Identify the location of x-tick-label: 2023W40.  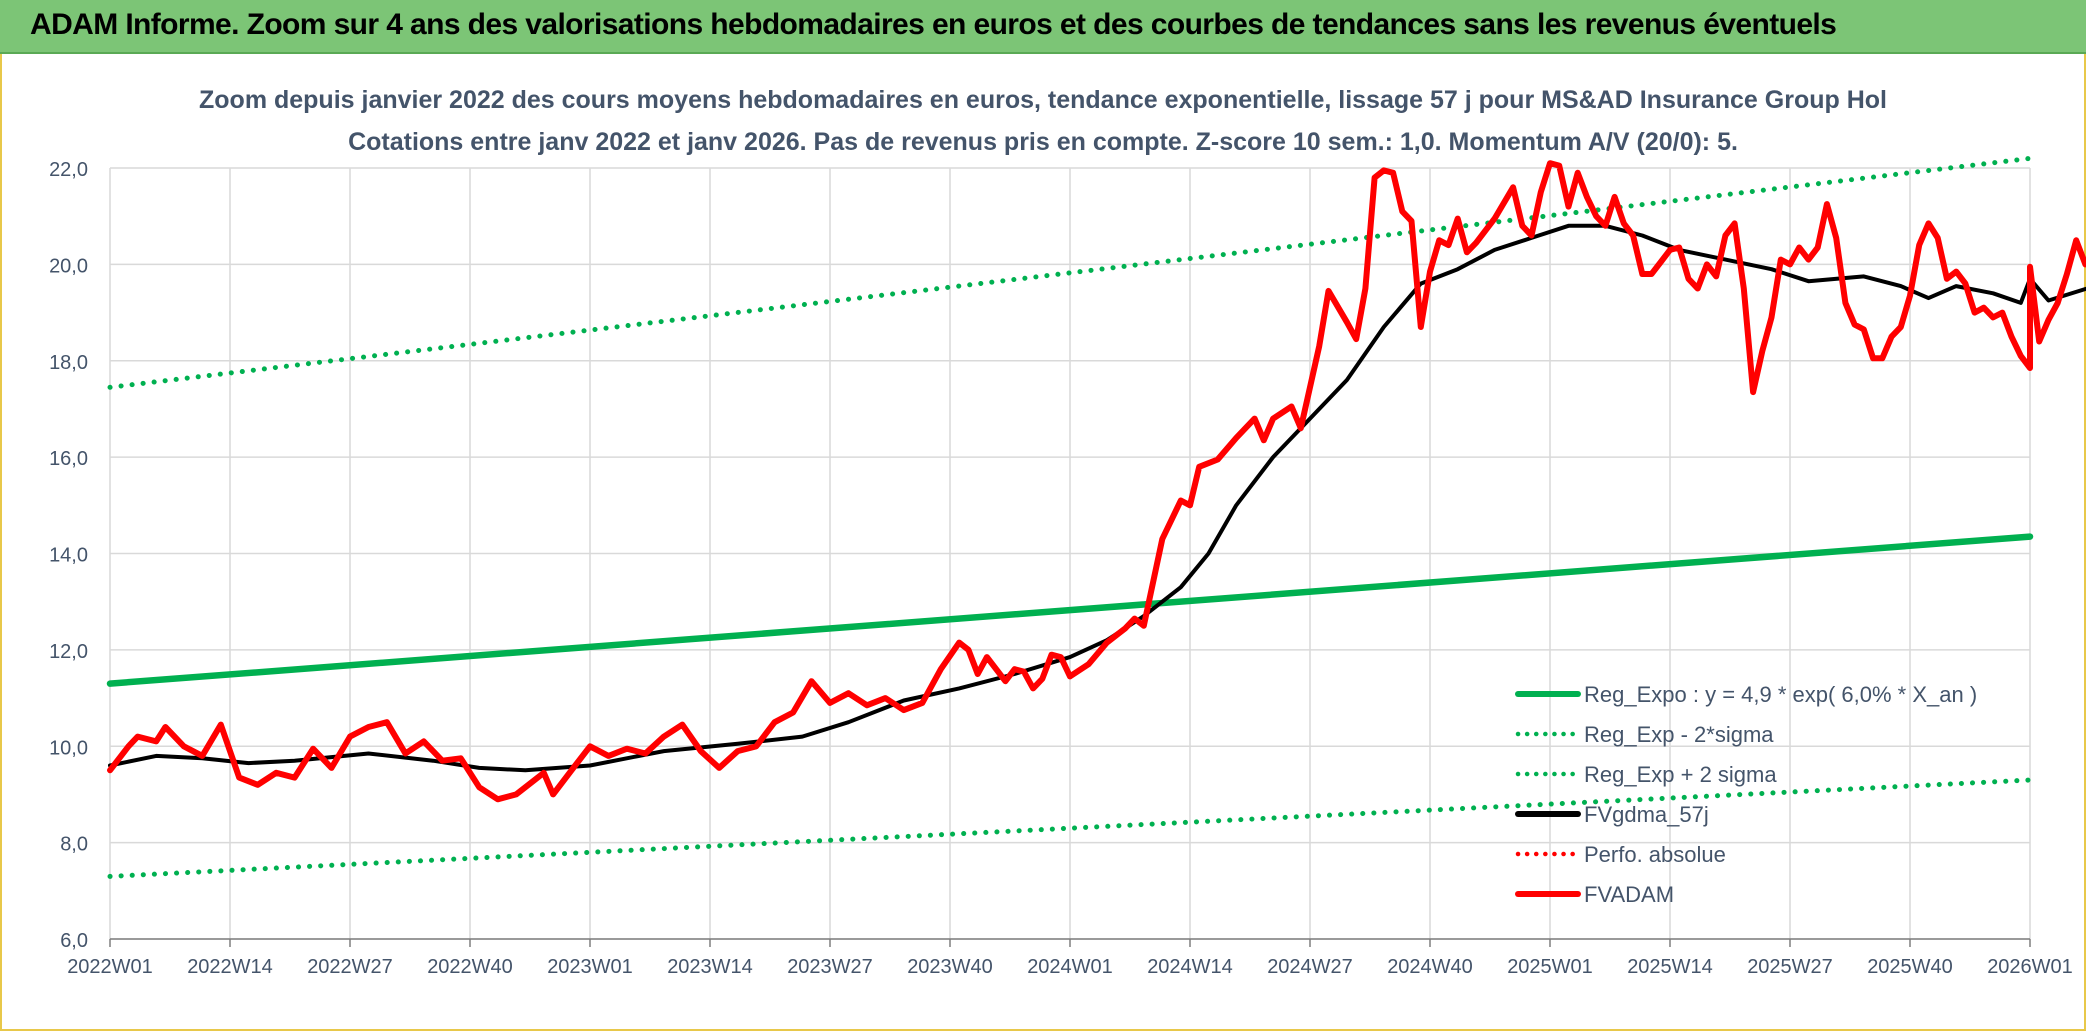
(950, 967).